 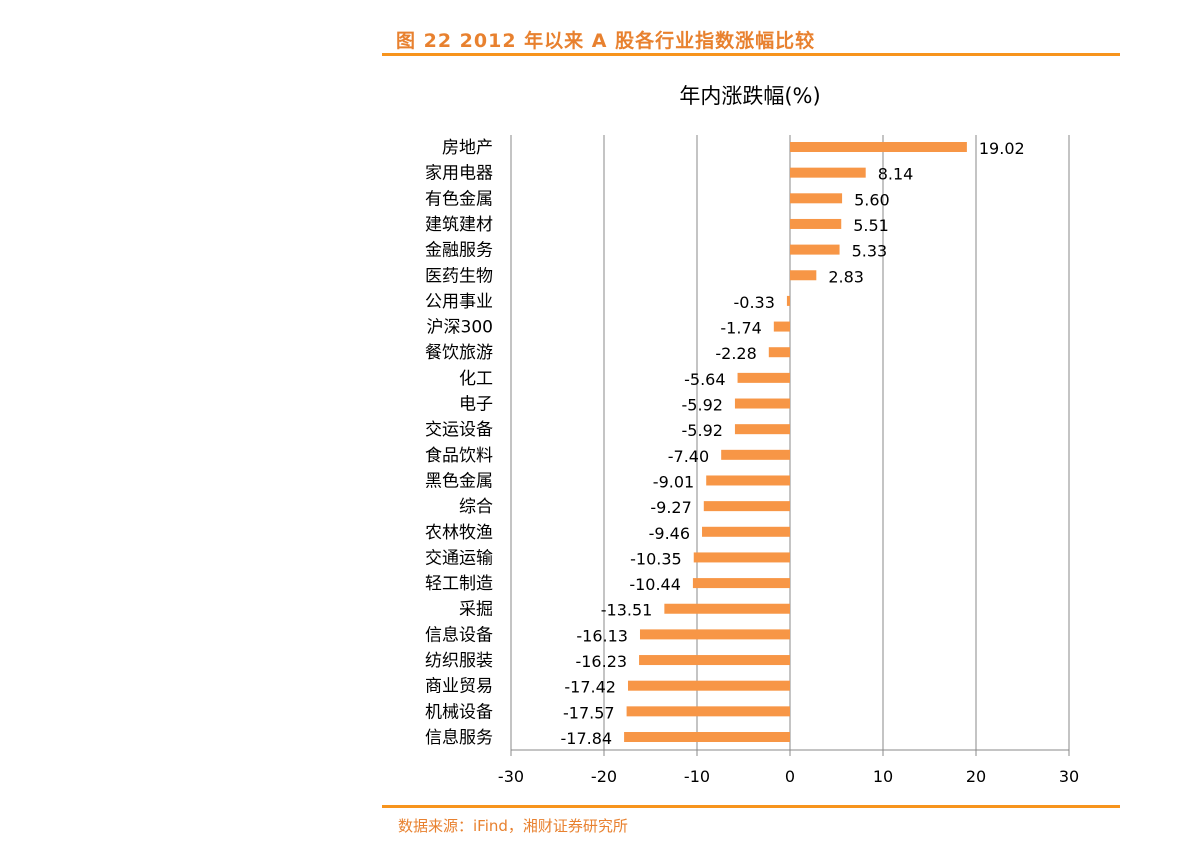 What do you see at coordinates (735, 353) in the screenshot?
I see `data-label: -2.28` at bounding box center [735, 353].